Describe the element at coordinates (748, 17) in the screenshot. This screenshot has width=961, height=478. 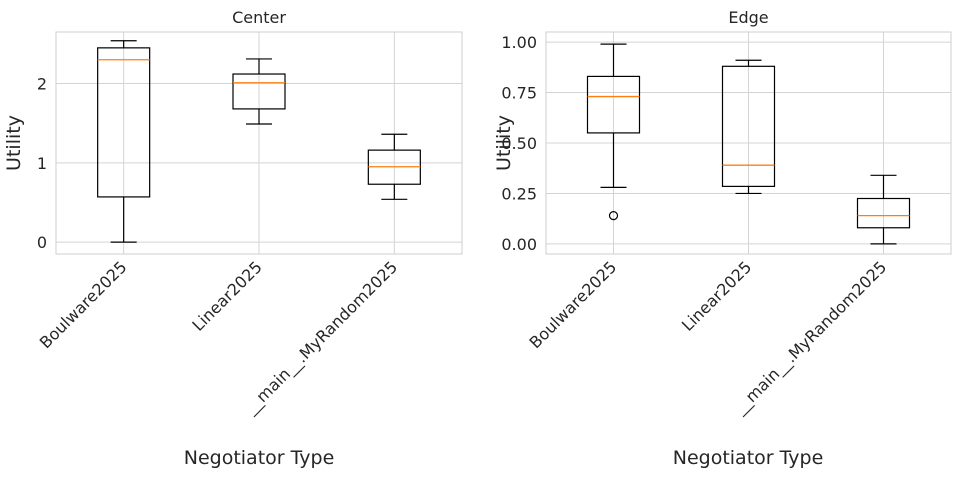
I see `subplot-title: Edge` at that location.